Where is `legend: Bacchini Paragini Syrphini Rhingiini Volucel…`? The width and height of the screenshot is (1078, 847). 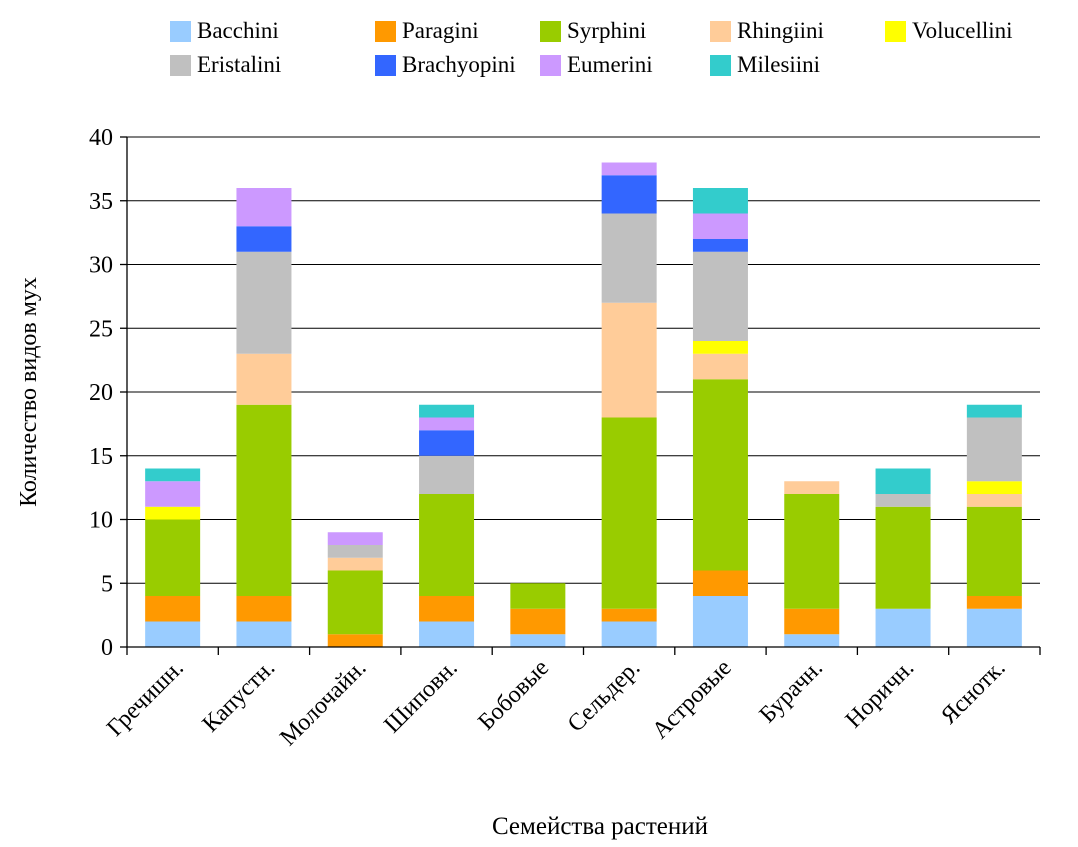
legend: Bacchini Paragini Syrphini Rhingiini Volucel… is located at coordinates (620, 48).